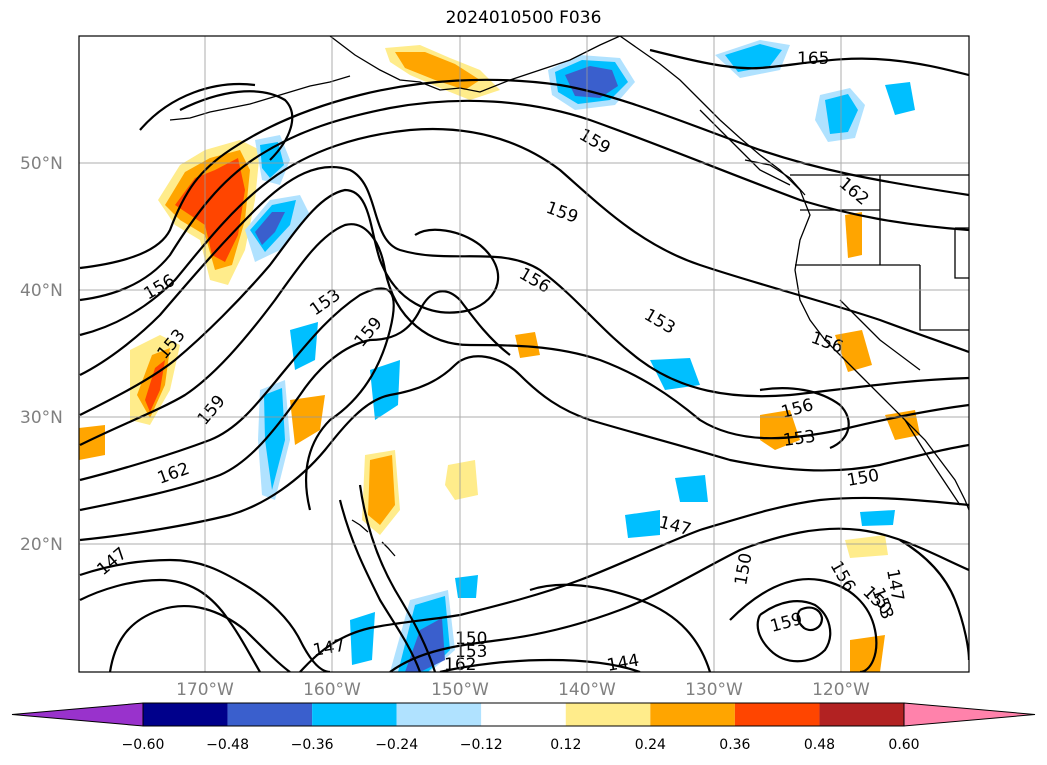 Image resolution: width=1047 pixels, height=765 pixels. Describe the element at coordinates (622, 663) in the screenshot. I see `contour-label: 144` at that location.